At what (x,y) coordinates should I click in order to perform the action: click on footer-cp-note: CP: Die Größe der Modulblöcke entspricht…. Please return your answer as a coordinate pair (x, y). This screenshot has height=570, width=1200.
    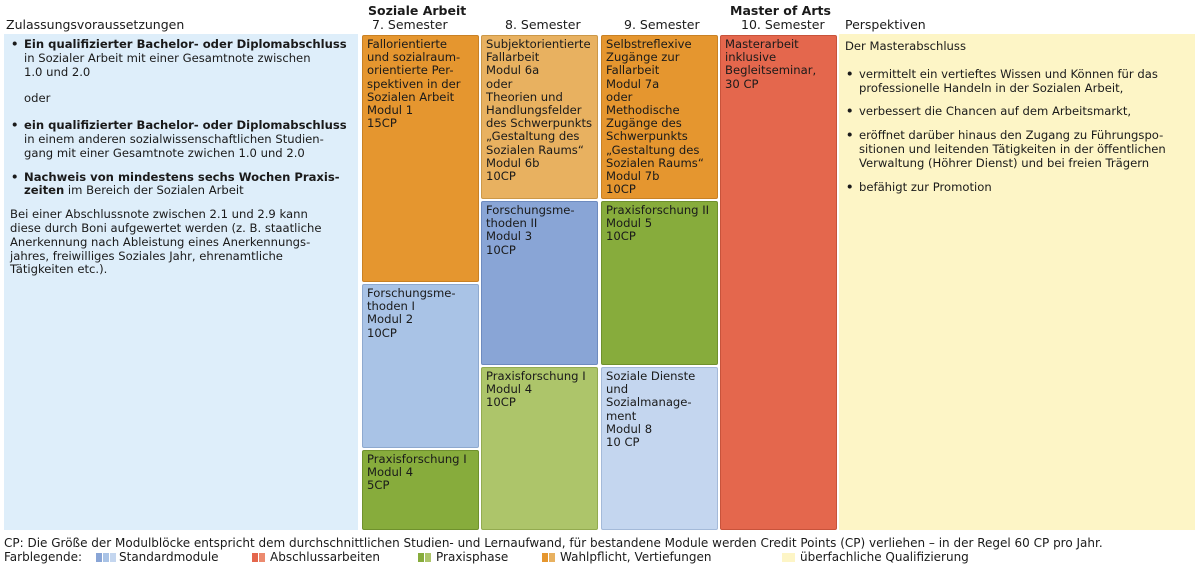
    Looking at the image, I should click on (553, 543).